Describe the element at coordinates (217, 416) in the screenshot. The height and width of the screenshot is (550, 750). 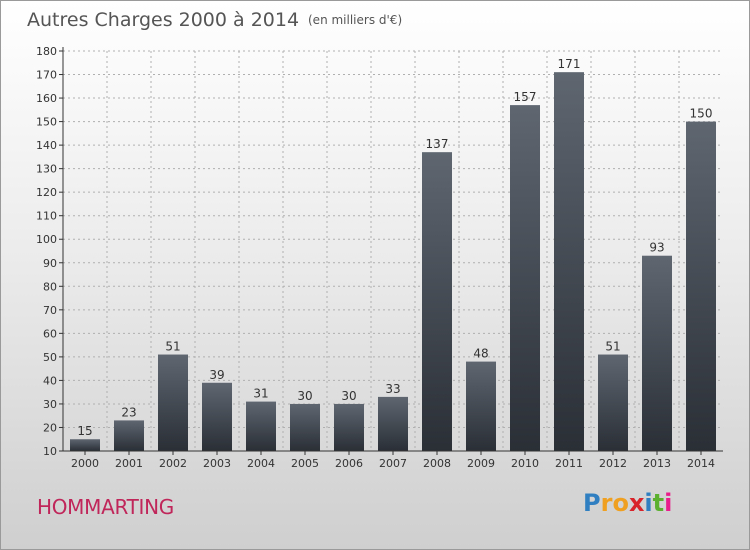
I see `bar-2003` at that location.